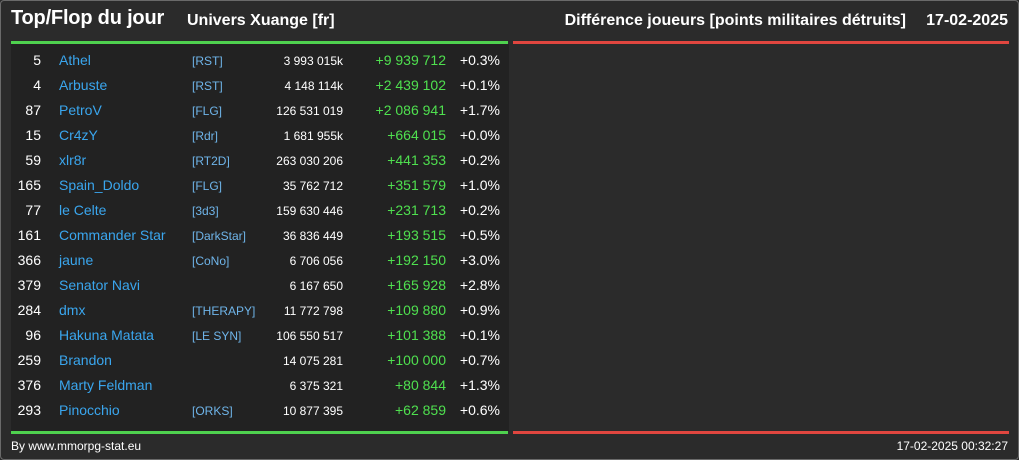  What do you see at coordinates (29, 360) in the screenshot?
I see `player-rank: 259` at bounding box center [29, 360].